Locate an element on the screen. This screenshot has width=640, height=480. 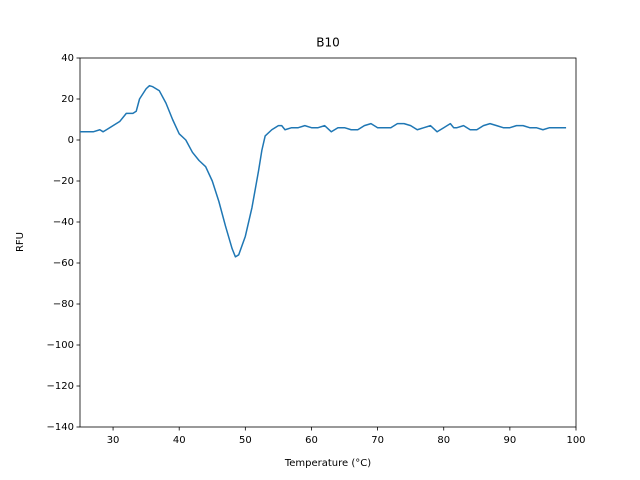
x-tick-label: 60 is located at coordinates (311, 440).